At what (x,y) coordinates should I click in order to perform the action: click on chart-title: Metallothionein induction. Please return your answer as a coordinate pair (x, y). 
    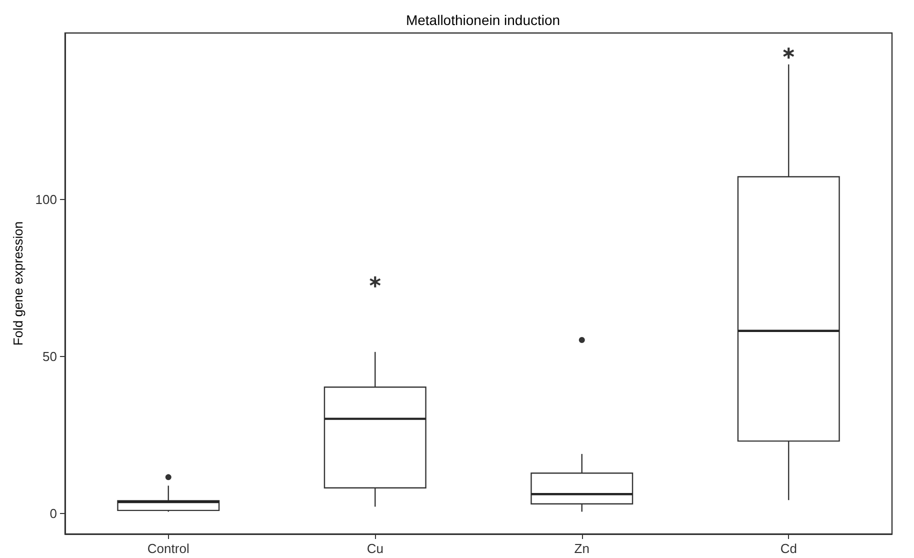
    Looking at the image, I should click on (483, 20).